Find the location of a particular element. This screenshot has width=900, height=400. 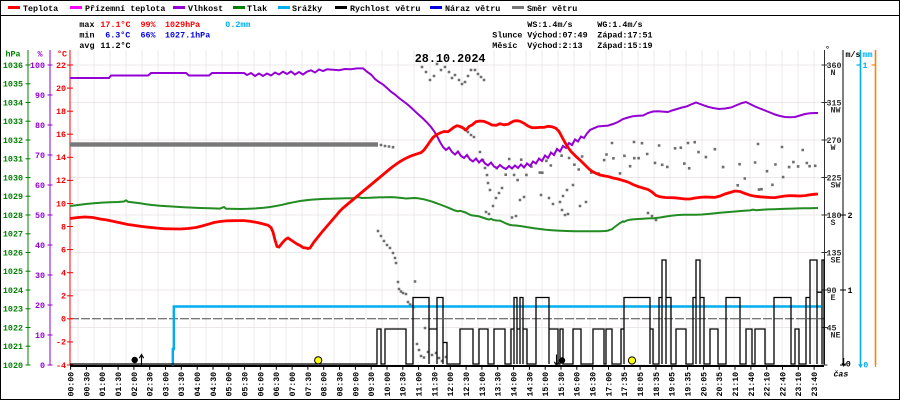

svg-text: 01:30 is located at coordinates (119, 384).